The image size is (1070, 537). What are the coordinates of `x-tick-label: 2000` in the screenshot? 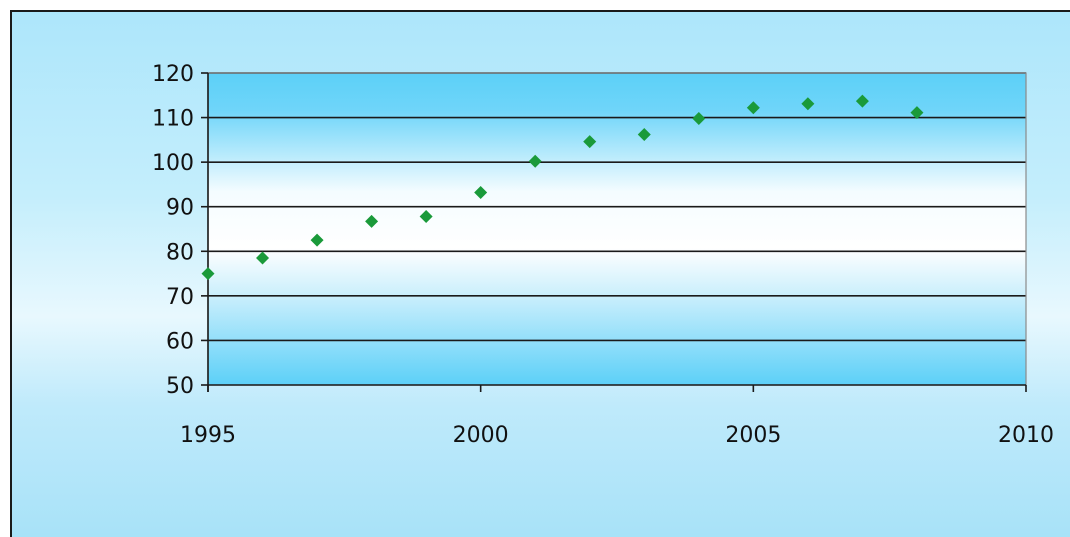 It's located at (481, 435).